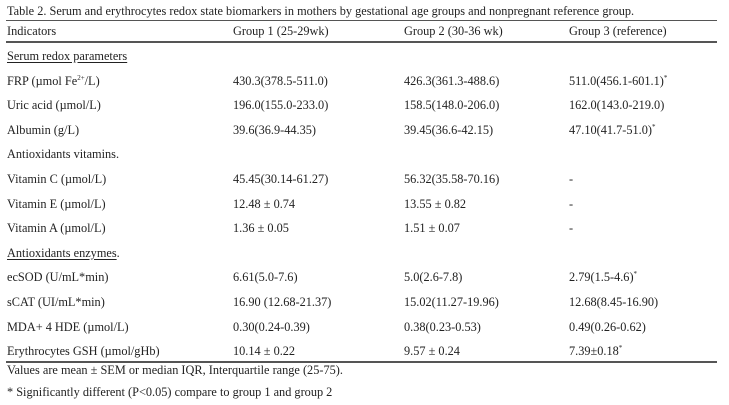 Image resolution: width=729 pixels, height=405 pixels. I want to click on indicator-text-suffix: /L), so click(92, 80).